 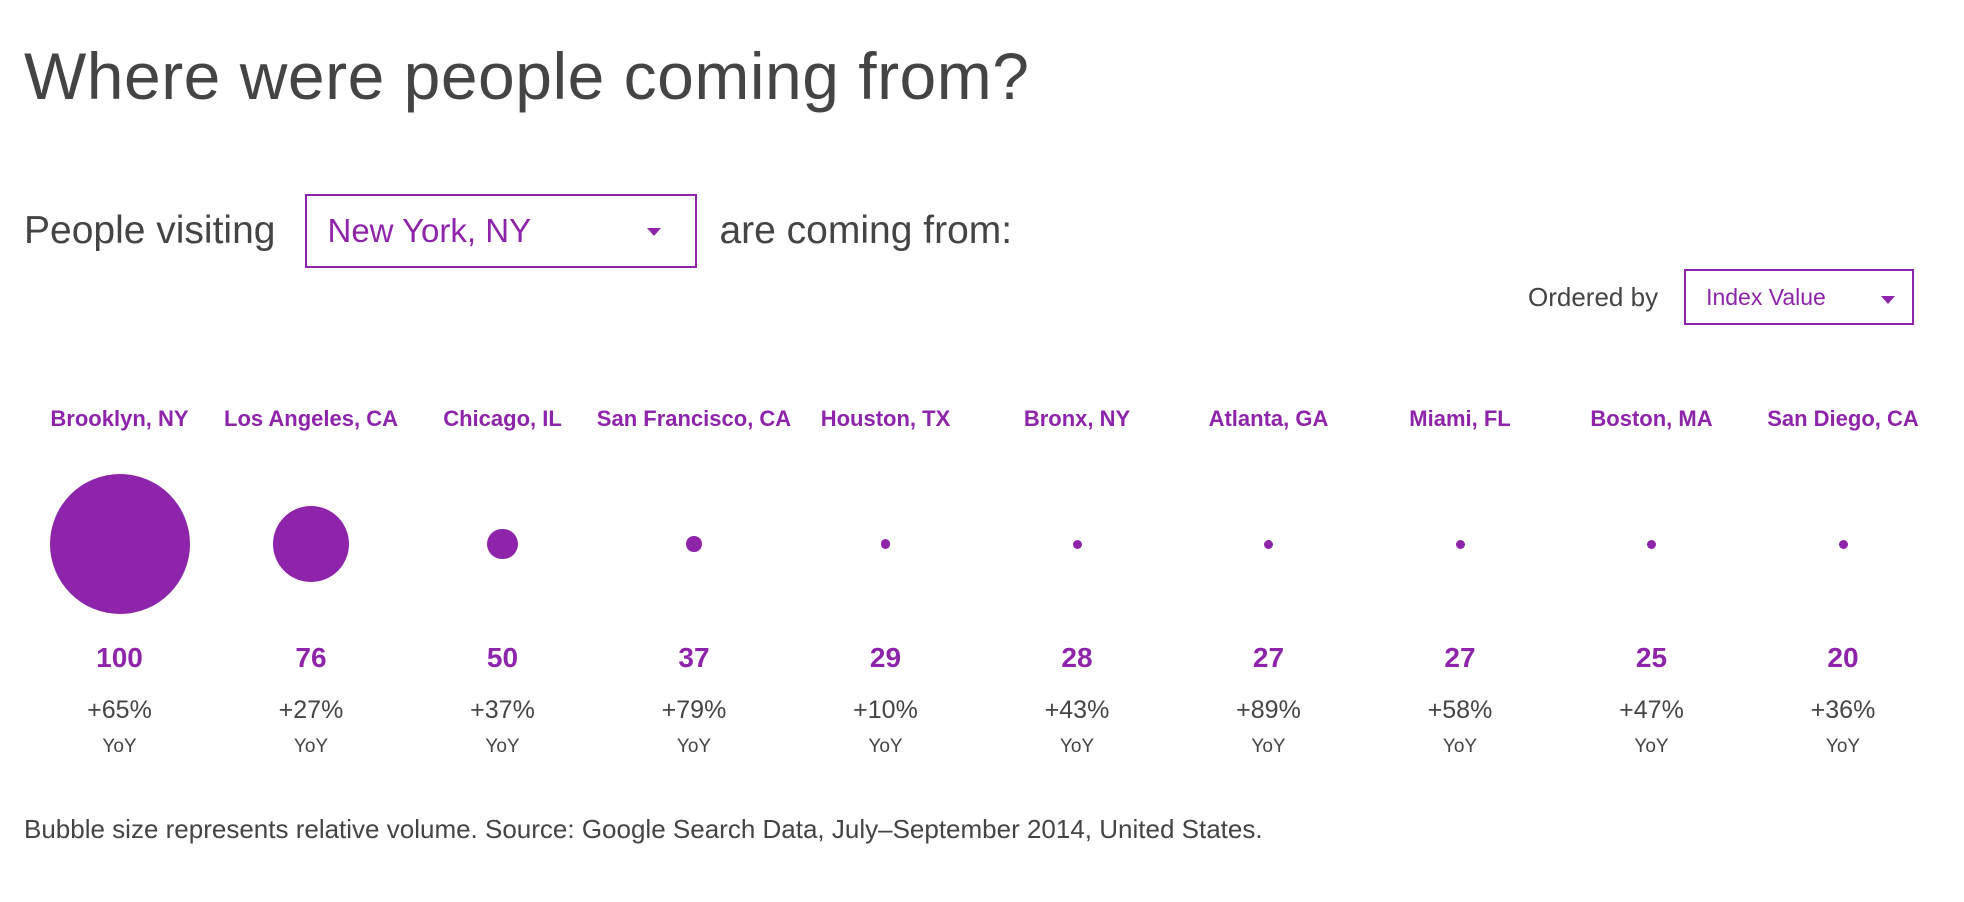 What do you see at coordinates (694, 418) in the screenshot?
I see `origin-city-name: San Francisco, CA` at bounding box center [694, 418].